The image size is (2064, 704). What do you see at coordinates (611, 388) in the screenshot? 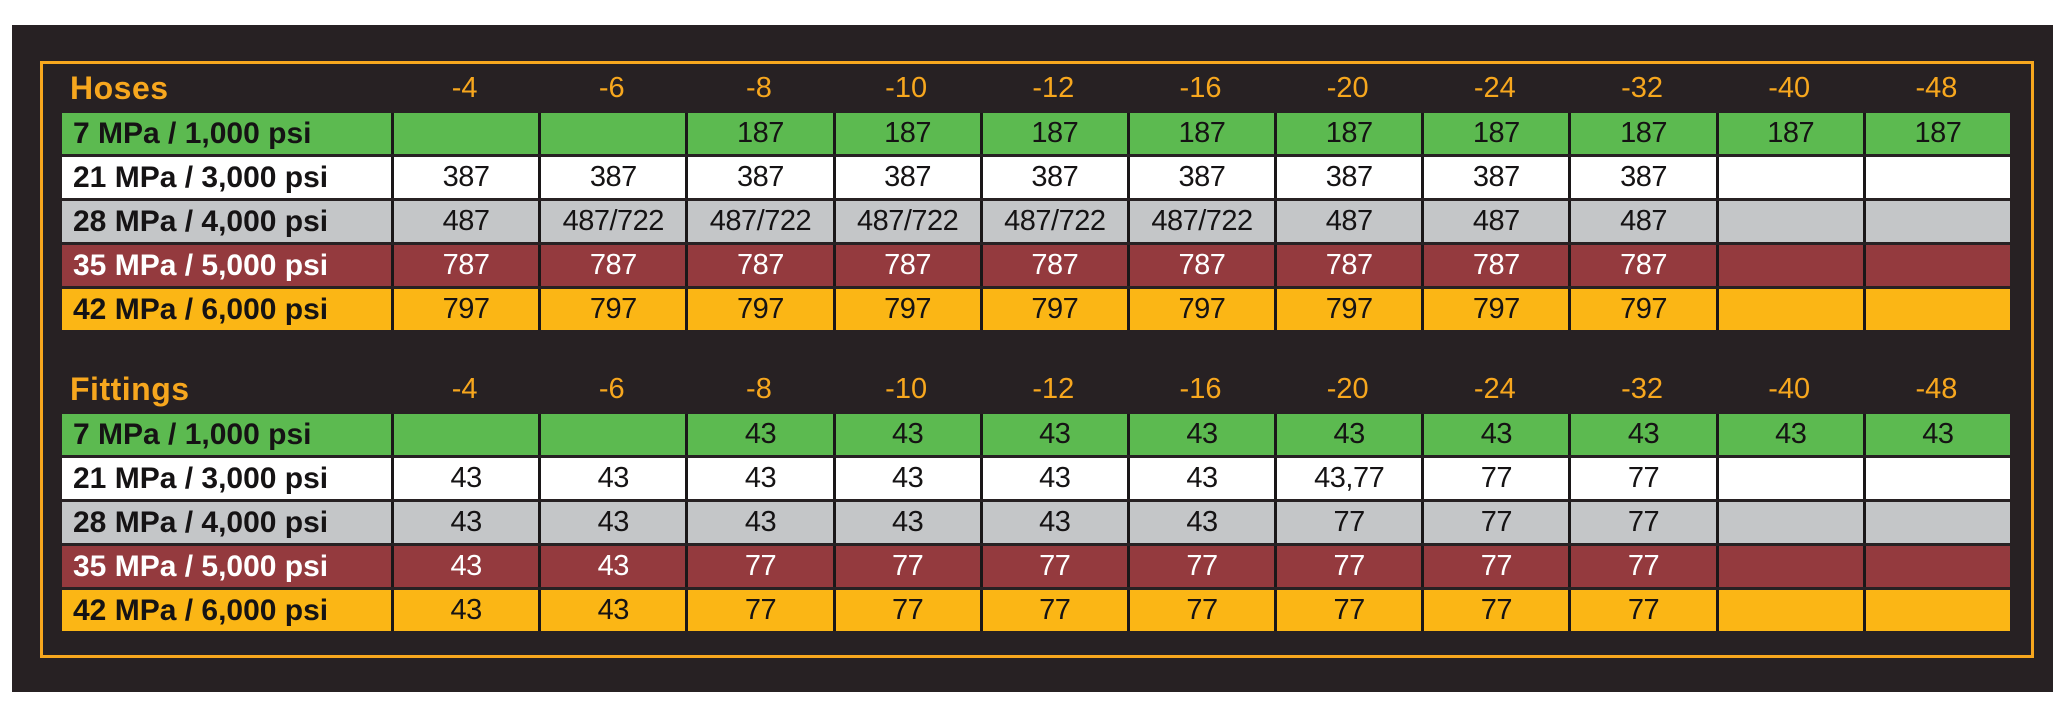
I see `column-header: -6` at bounding box center [611, 388].